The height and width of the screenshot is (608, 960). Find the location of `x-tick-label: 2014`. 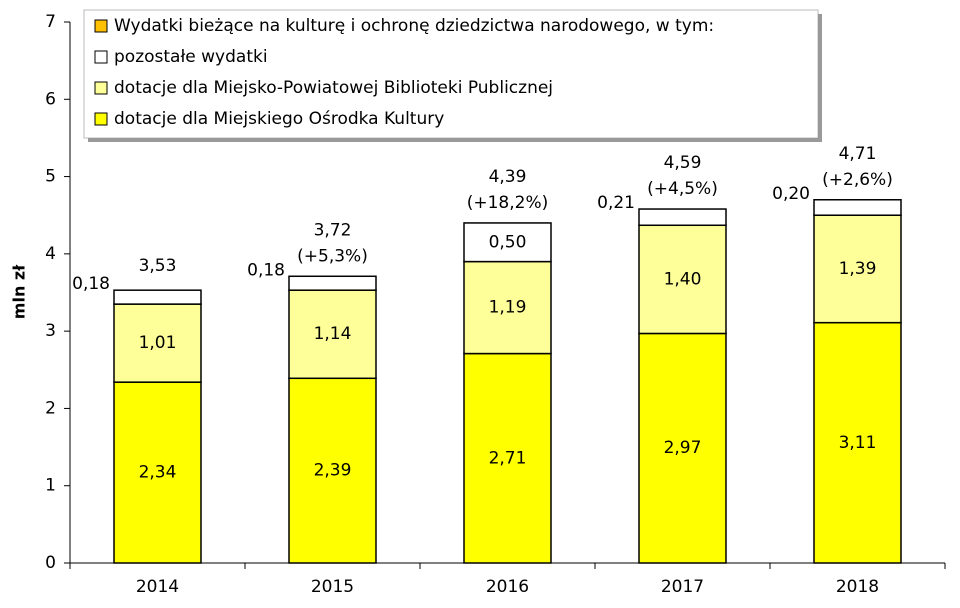

x-tick-label: 2014 is located at coordinates (157, 587).